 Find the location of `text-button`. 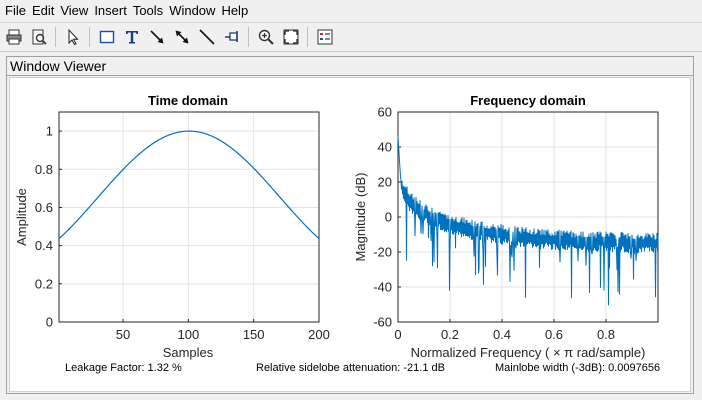

text-button is located at coordinates (132, 37).